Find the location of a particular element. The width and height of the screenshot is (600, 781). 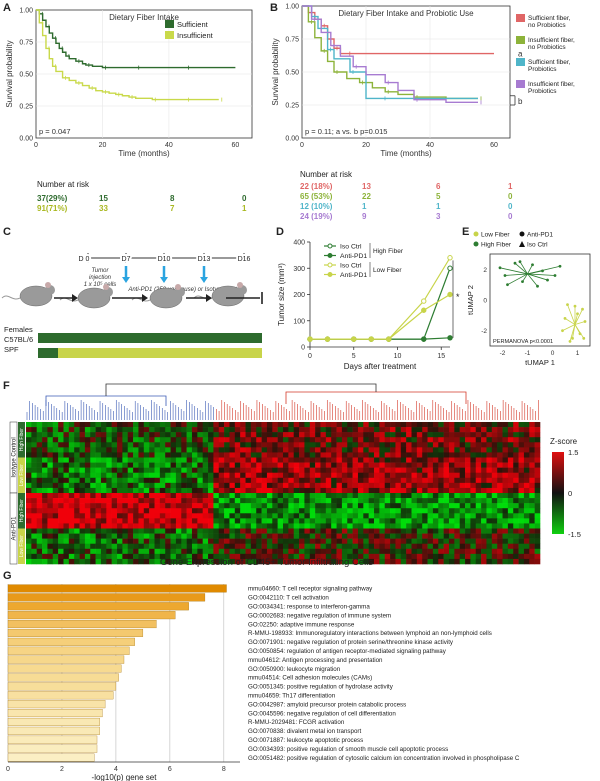

legend-tick-label: 1.5 is located at coordinates (573, 452).